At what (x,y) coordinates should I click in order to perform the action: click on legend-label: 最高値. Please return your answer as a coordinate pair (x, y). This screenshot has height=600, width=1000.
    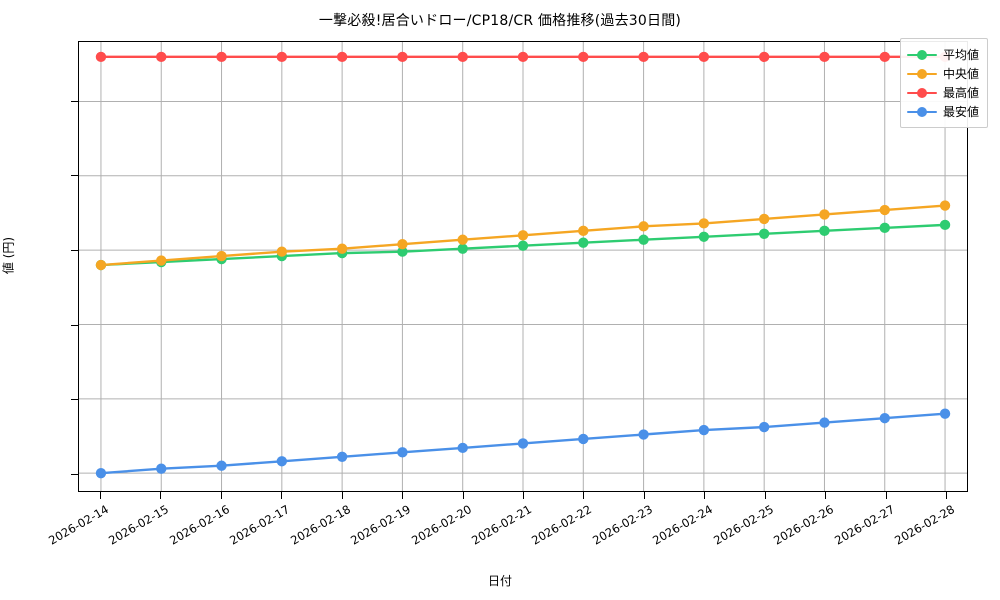
    Looking at the image, I should click on (960, 93).